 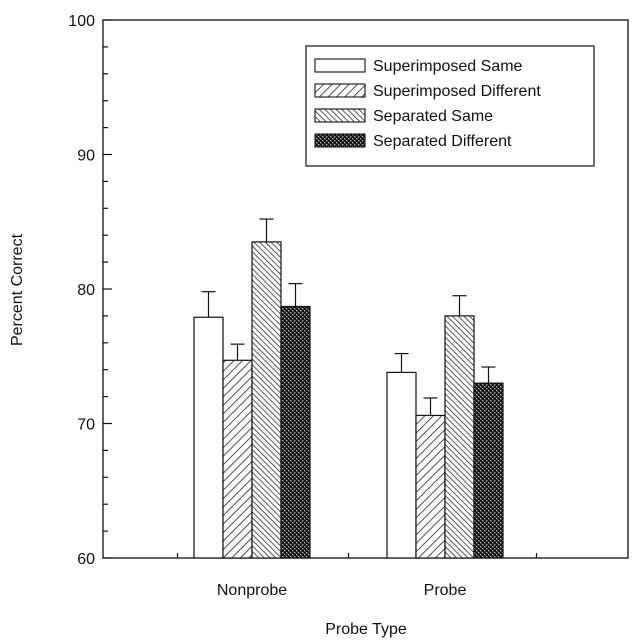 I want to click on y-tick-label: 90, so click(x=86, y=156).